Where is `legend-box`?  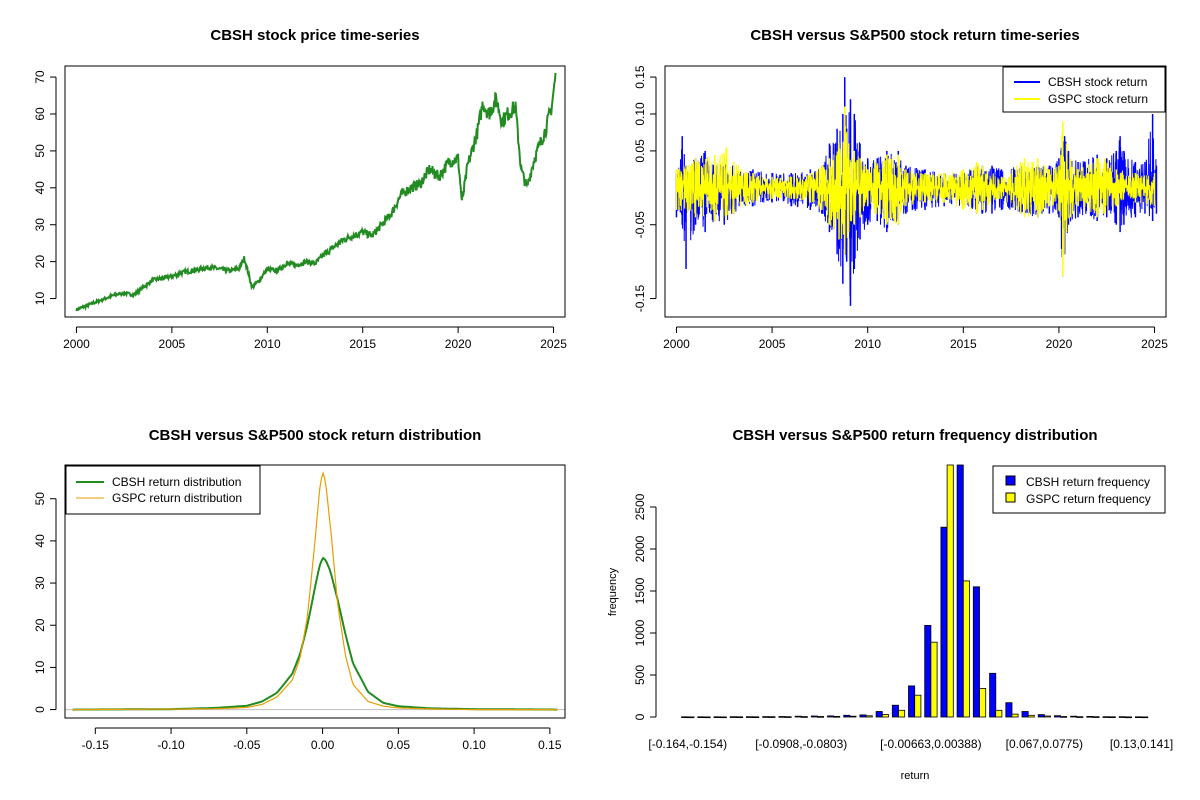
legend-box is located at coordinates (1079, 489).